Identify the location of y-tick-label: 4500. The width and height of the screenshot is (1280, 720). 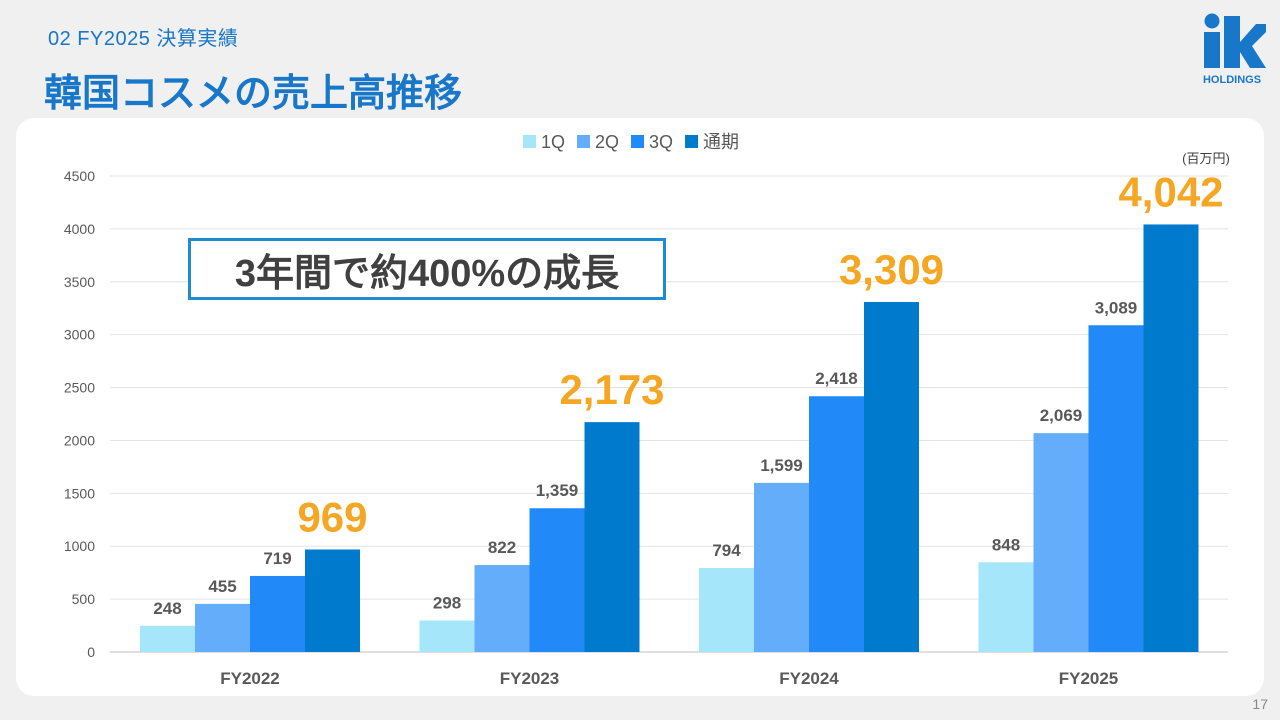
(79, 176).